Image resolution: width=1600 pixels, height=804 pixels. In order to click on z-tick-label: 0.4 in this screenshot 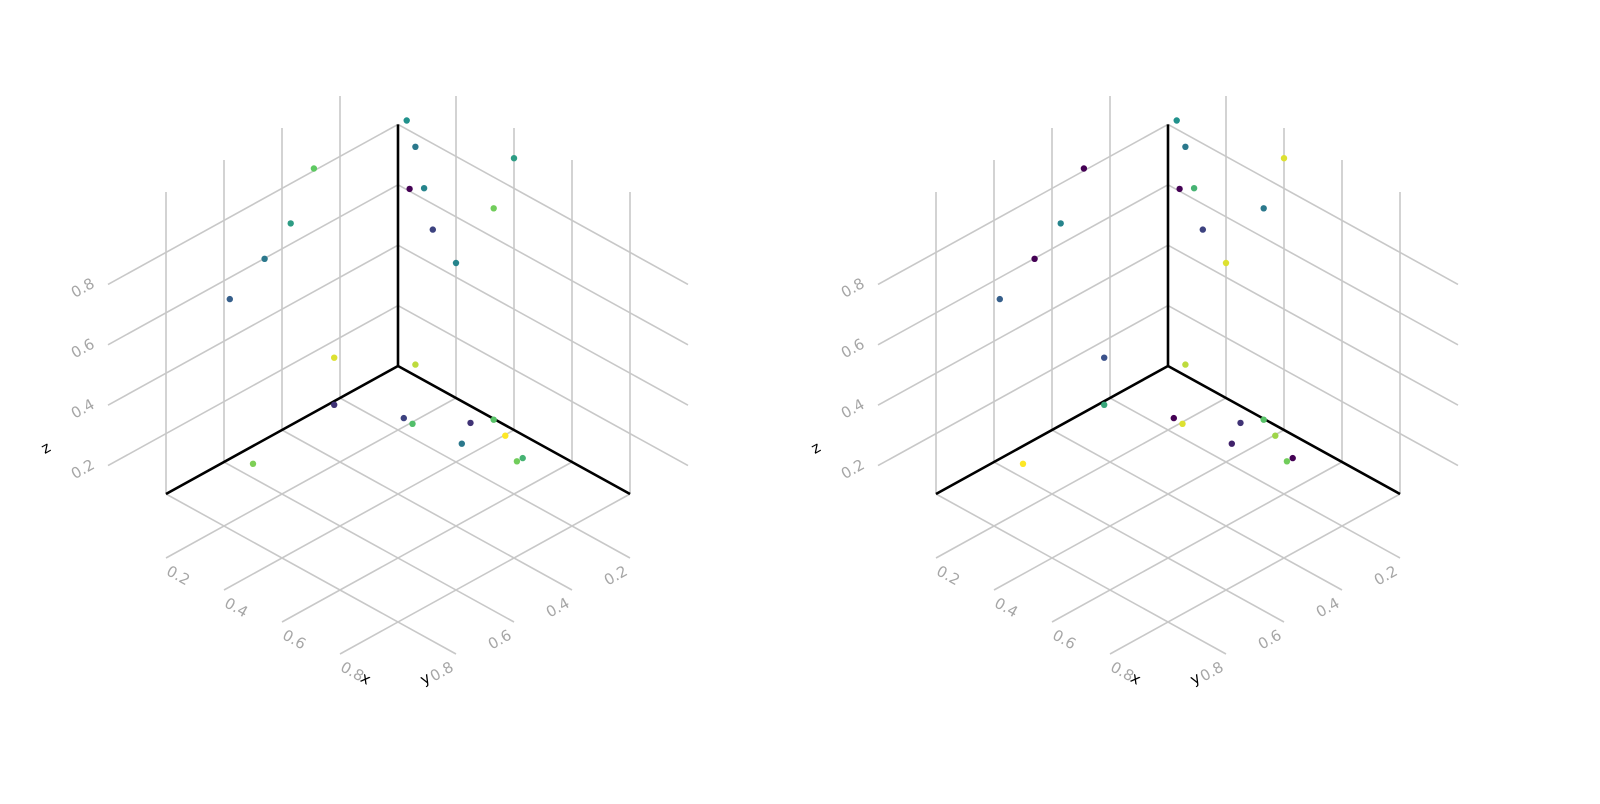, I will do `click(83, 408)`.